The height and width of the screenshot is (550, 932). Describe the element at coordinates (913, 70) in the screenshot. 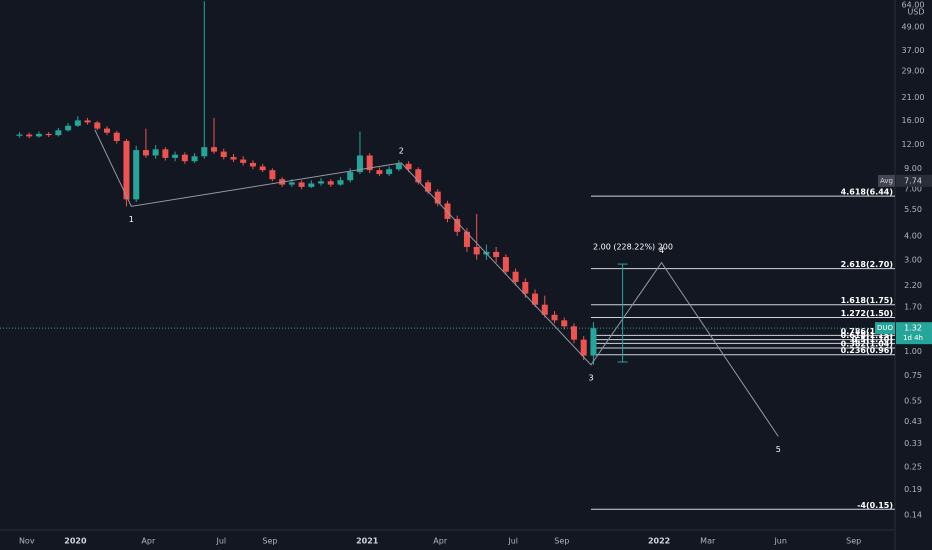

I see `y-tick-label: 29.00` at that location.